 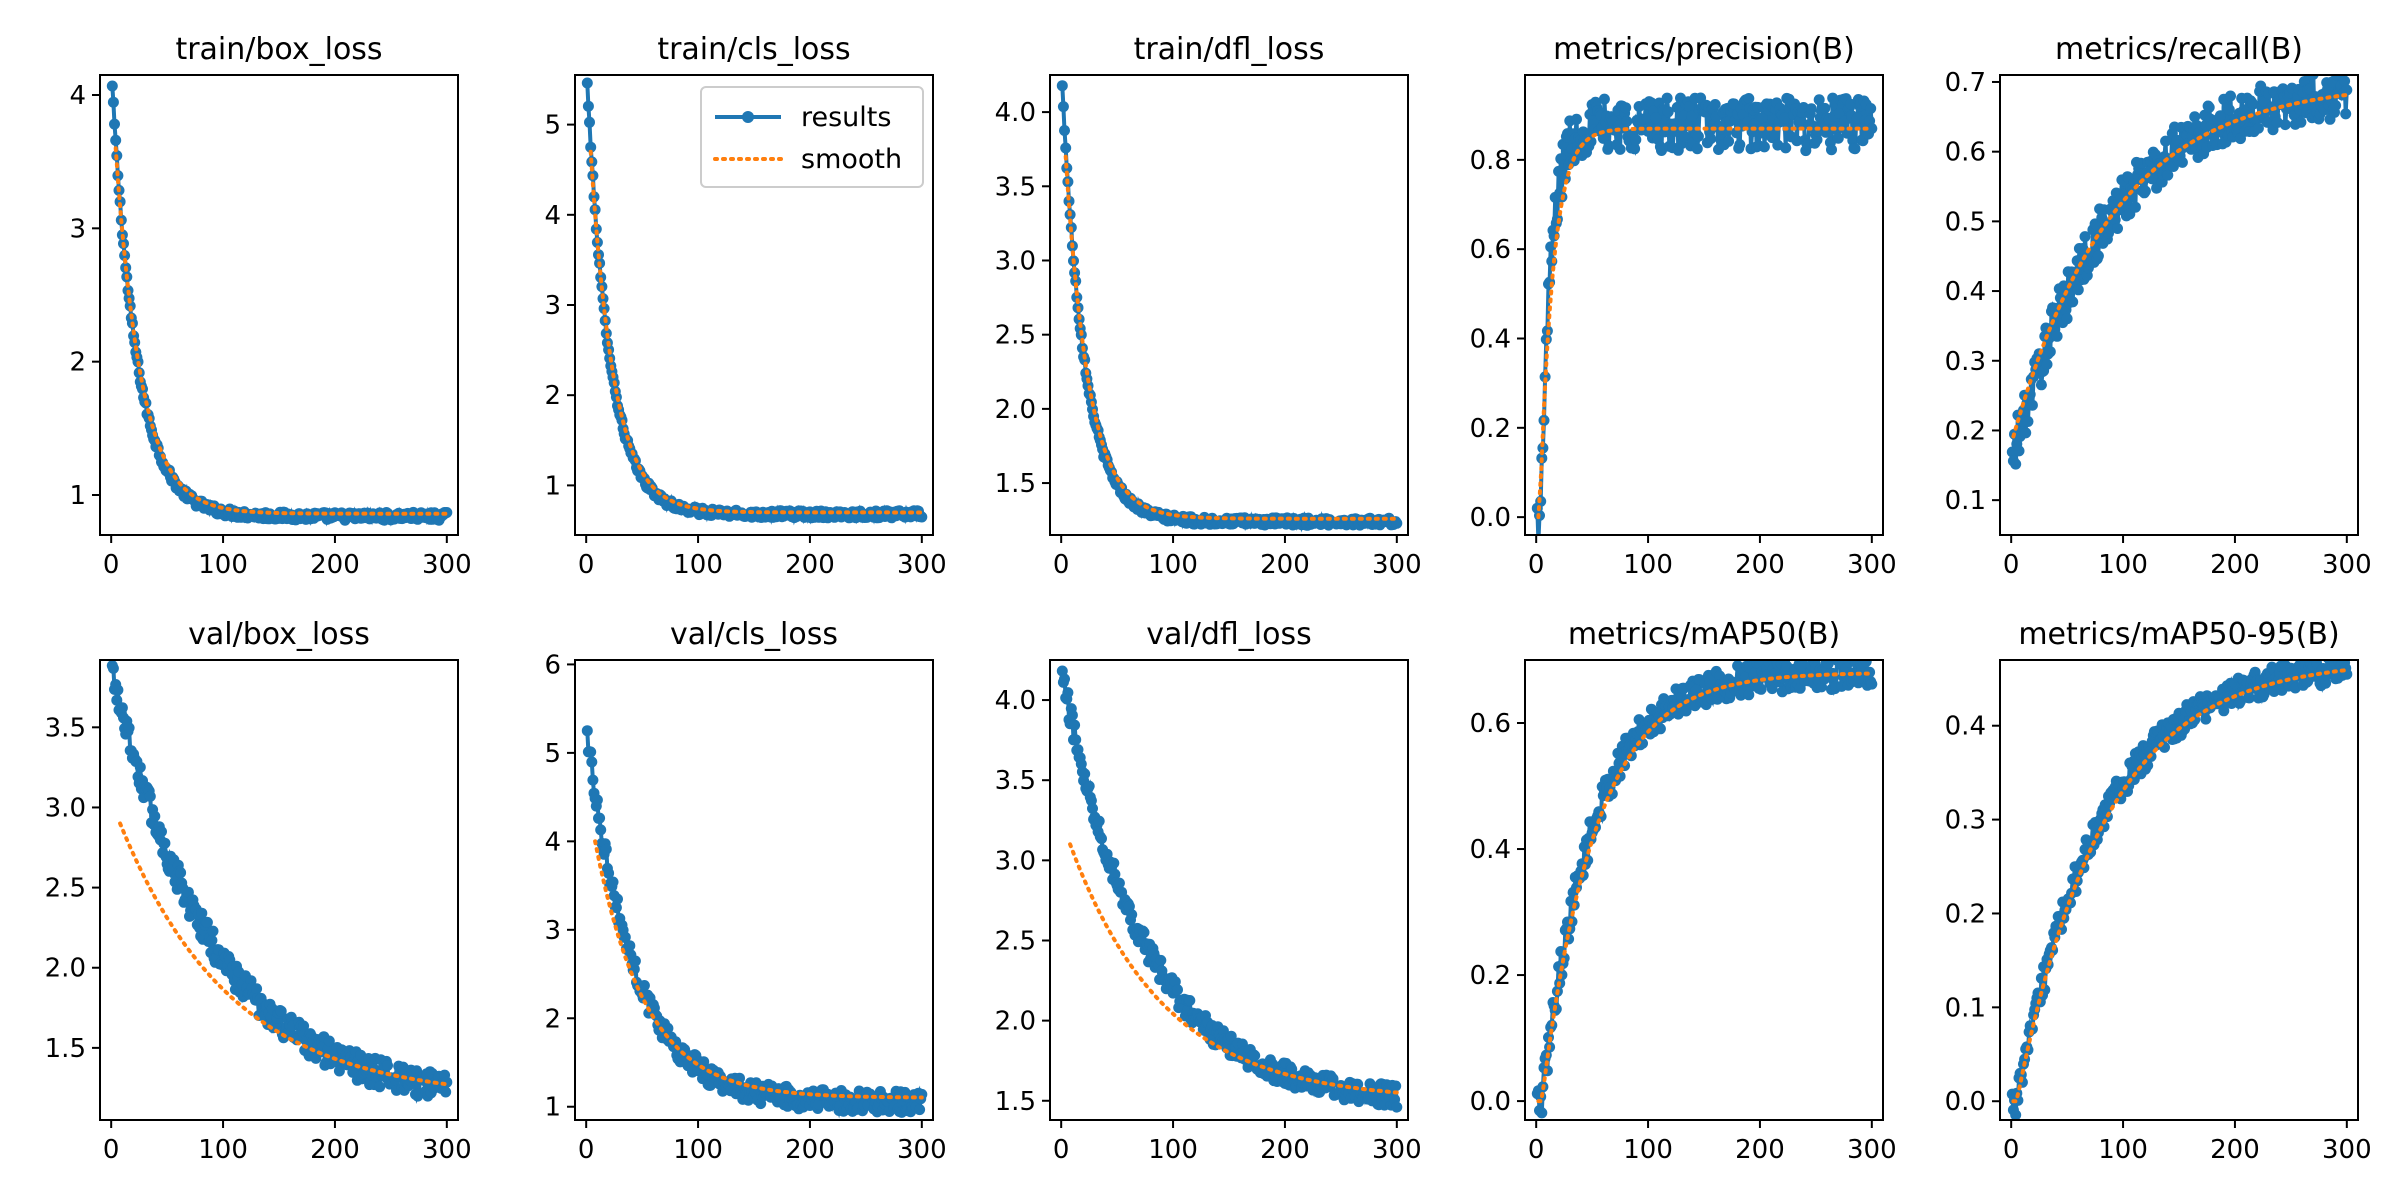 What do you see at coordinates (812, 137) in the screenshot?
I see `legend-box` at bounding box center [812, 137].